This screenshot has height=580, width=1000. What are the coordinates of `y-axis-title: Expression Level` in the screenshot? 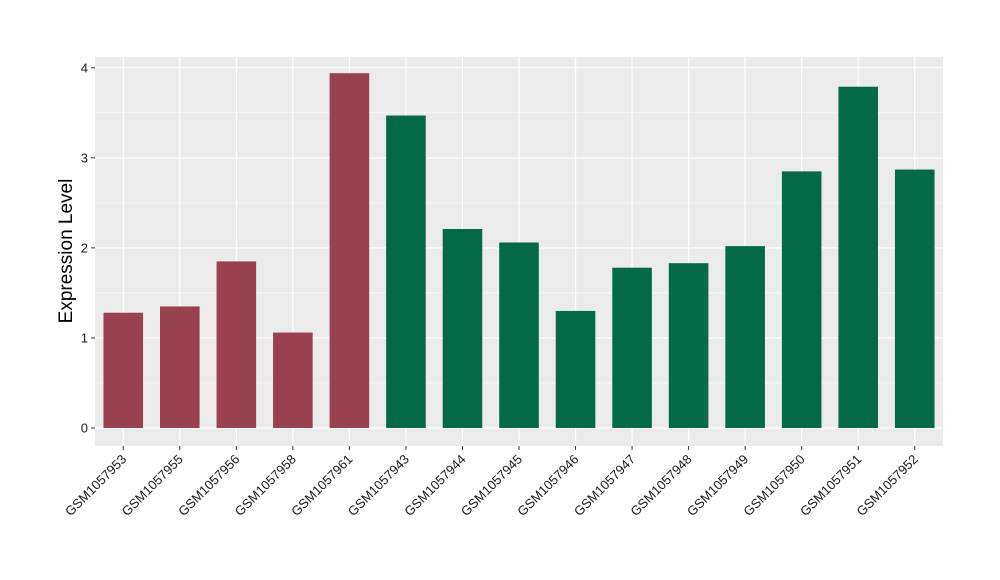 It's located at (66, 251).